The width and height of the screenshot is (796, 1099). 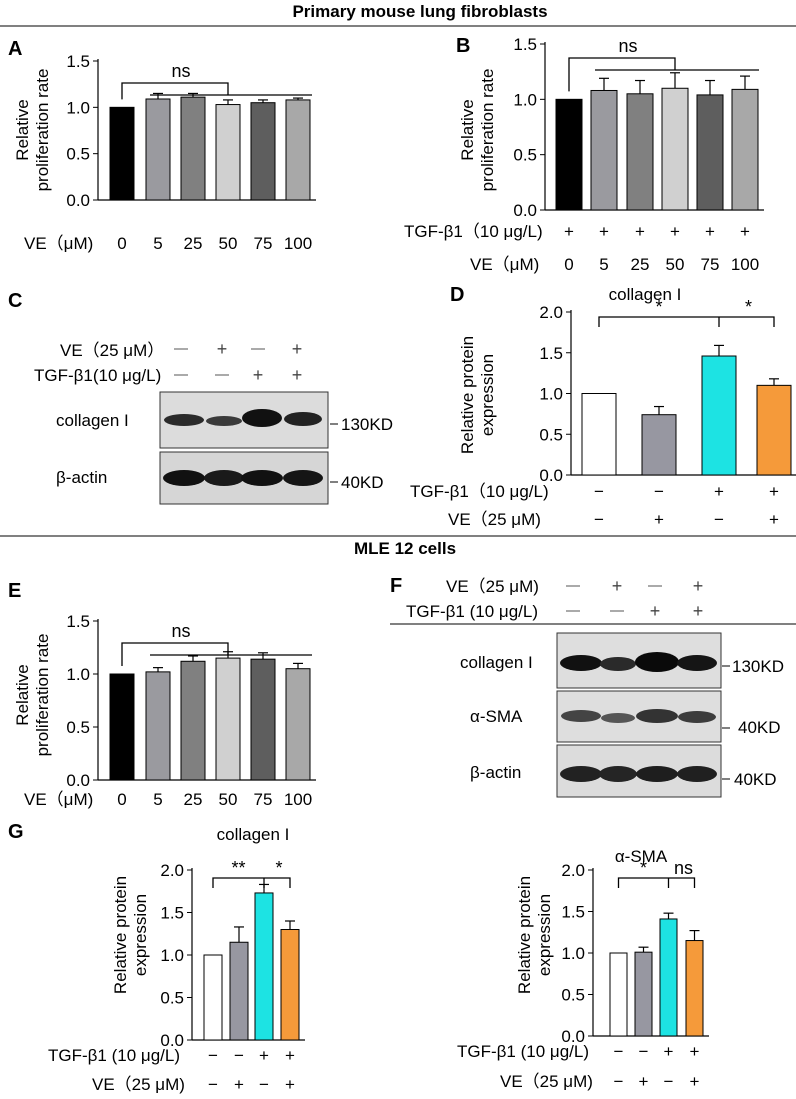 What do you see at coordinates (81, 477) in the screenshot?
I see `blot-c-band-actin: β-actin` at bounding box center [81, 477].